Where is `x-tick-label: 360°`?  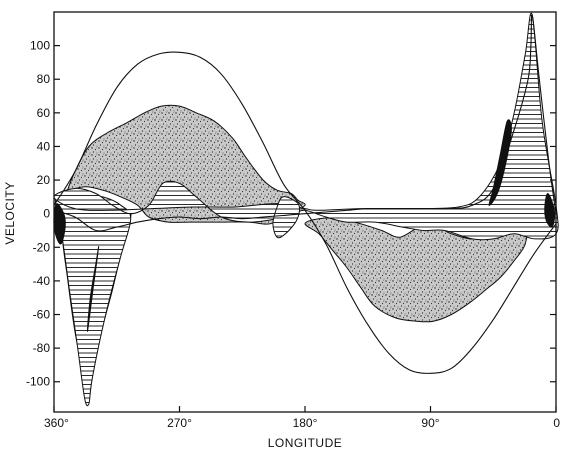
x-tick-label: 360° is located at coordinates (56, 423).